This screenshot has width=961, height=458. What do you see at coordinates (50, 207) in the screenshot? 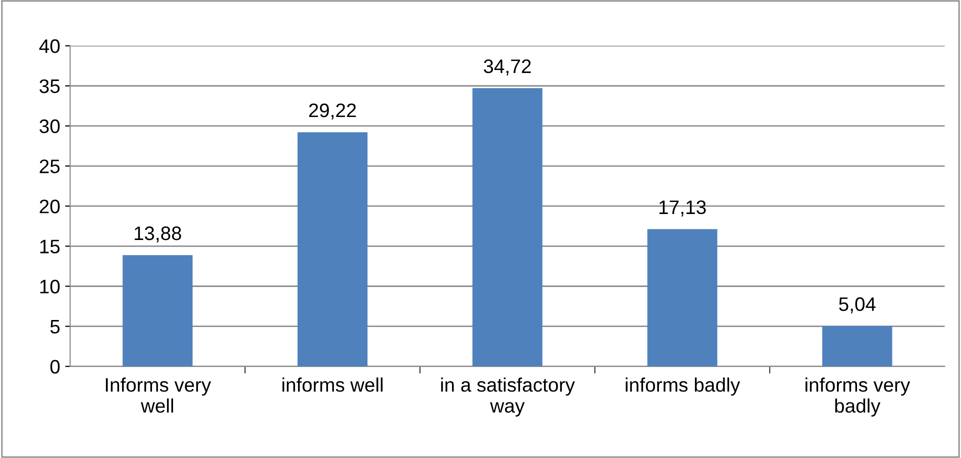
I see `y-tick-label: 20` at bounding box center [50, 207].